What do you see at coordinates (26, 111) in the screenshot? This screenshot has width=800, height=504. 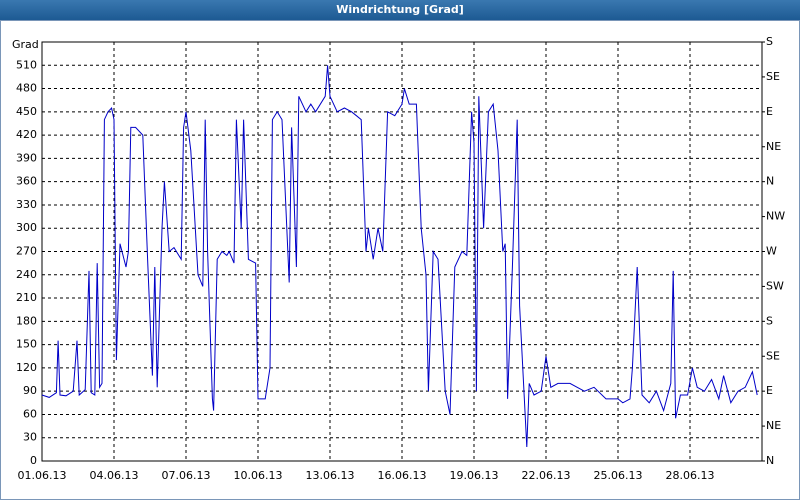 I see `y-tick-label: 450` at bounding box center [26, 111].